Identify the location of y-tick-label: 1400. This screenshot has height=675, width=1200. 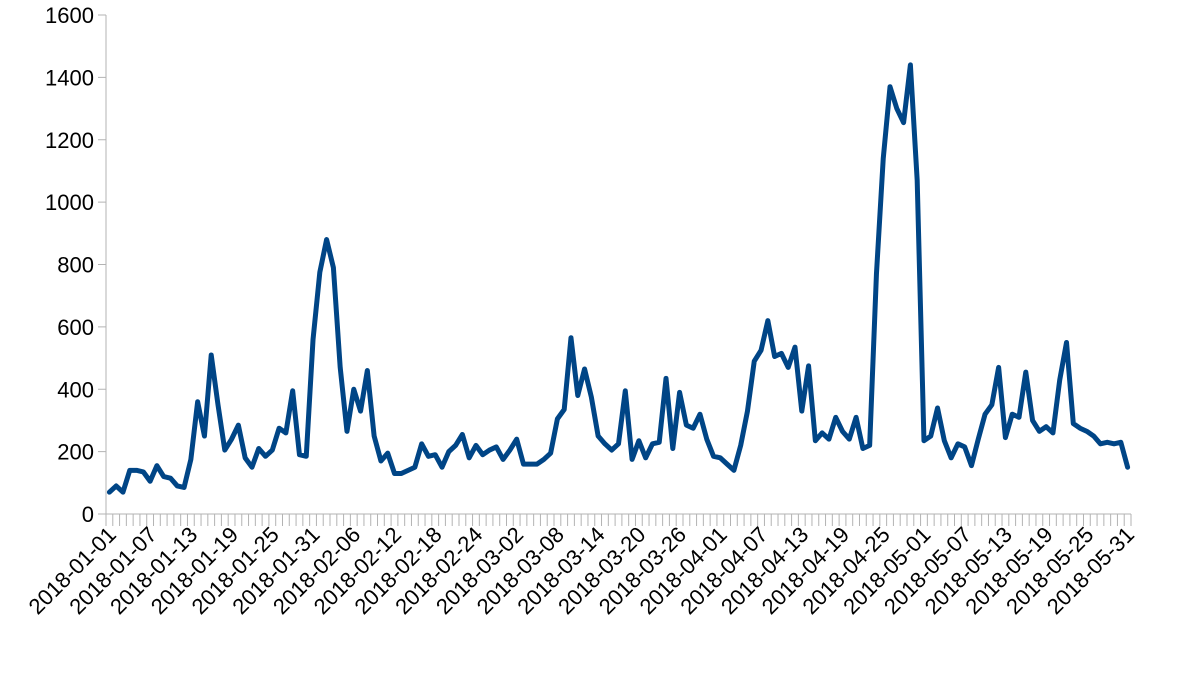
(69, 77).